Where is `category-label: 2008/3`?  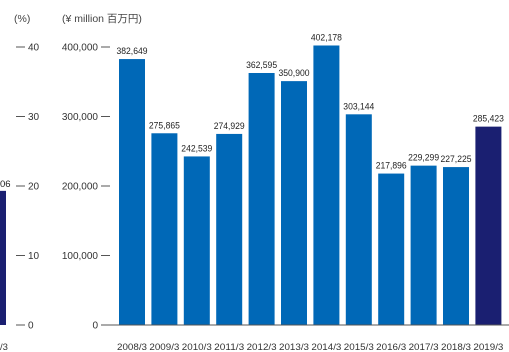
category-label: 2008/3 is located at coordinates (132, 347).